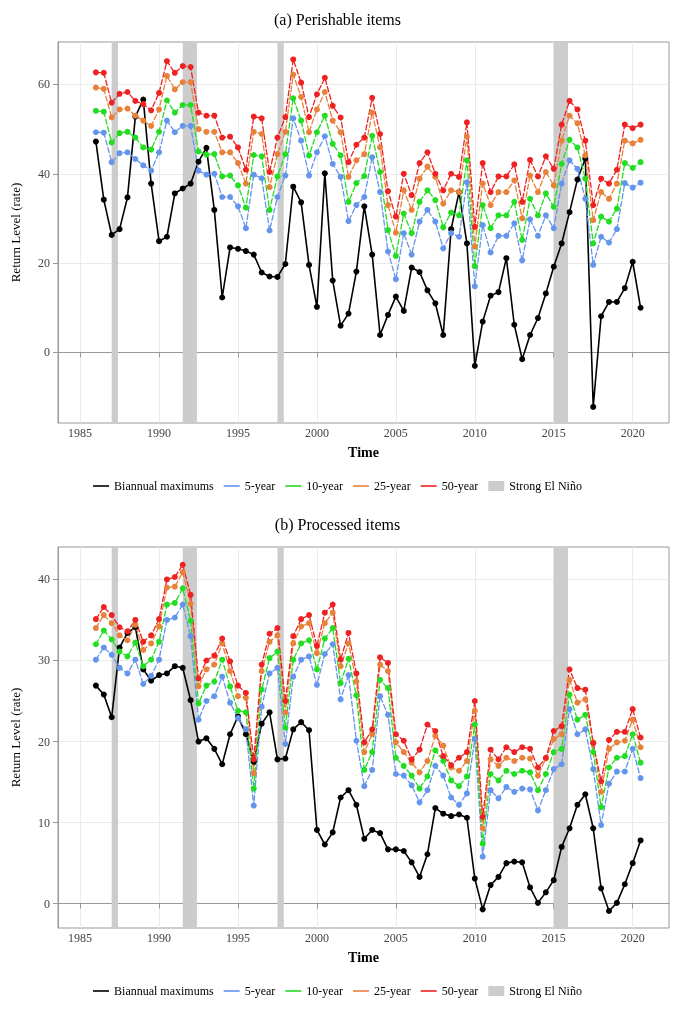 Image resolution: width=675 pixels, height=1010 pixels. What do you see at coordinates (337, 524) in the screenshot?
I see `chart-title: (b) Processed items` at bounding box center [337, 524].